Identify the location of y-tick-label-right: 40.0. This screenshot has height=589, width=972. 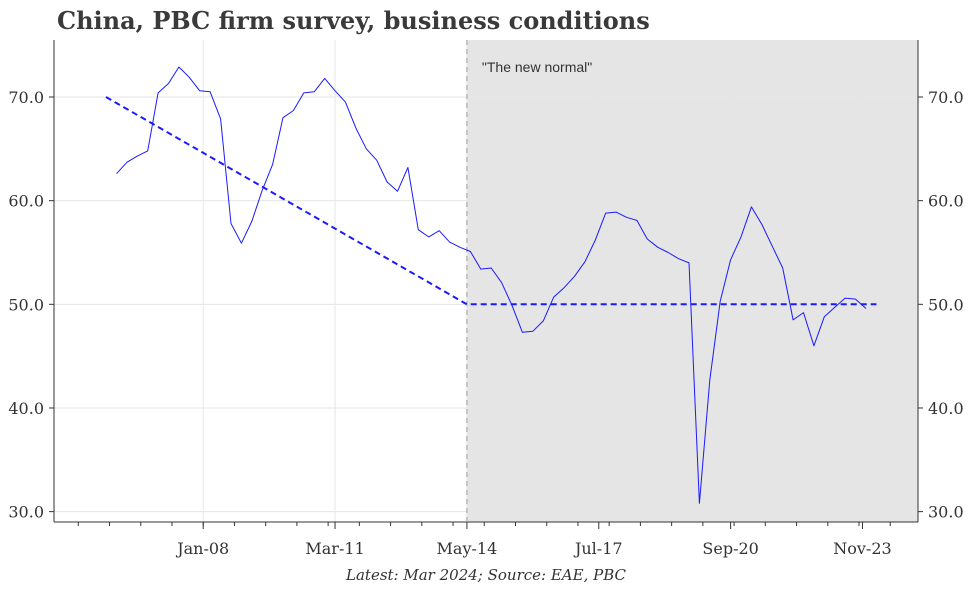
(946, 408).